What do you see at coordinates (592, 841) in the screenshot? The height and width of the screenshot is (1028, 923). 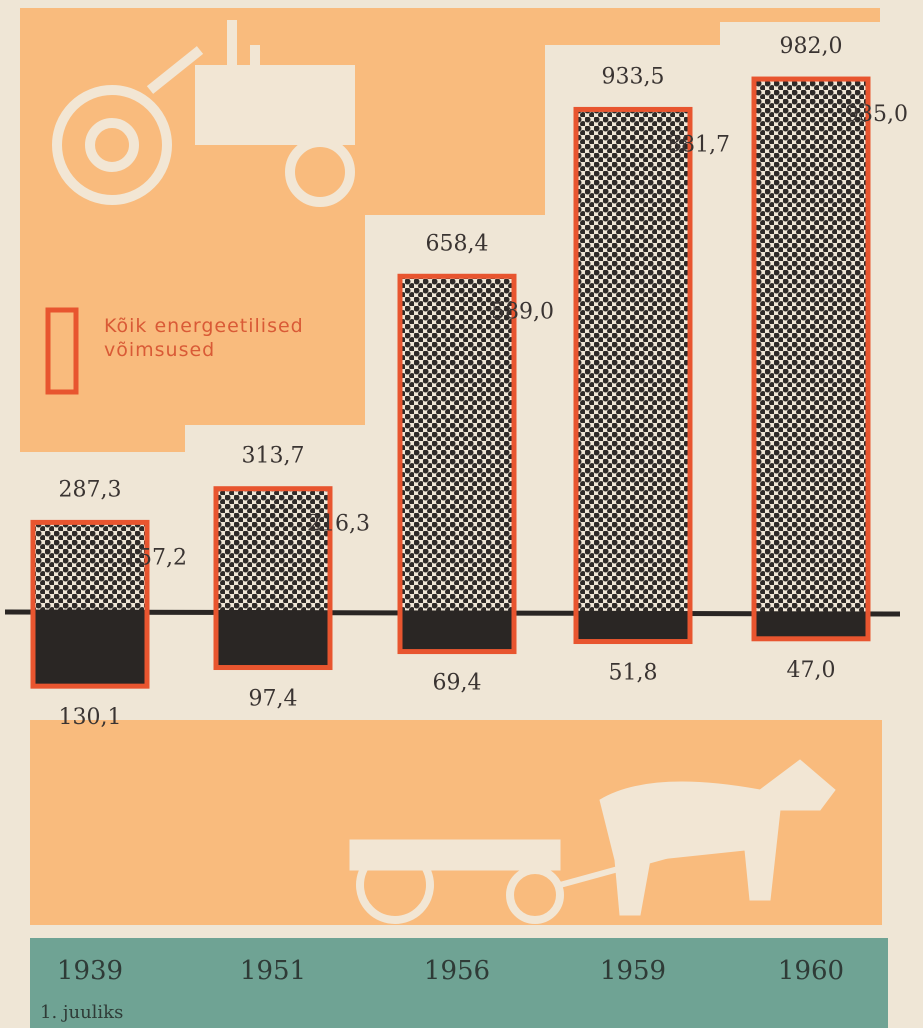 I see `horse-cart-icon` at bounding box center [592, 841].